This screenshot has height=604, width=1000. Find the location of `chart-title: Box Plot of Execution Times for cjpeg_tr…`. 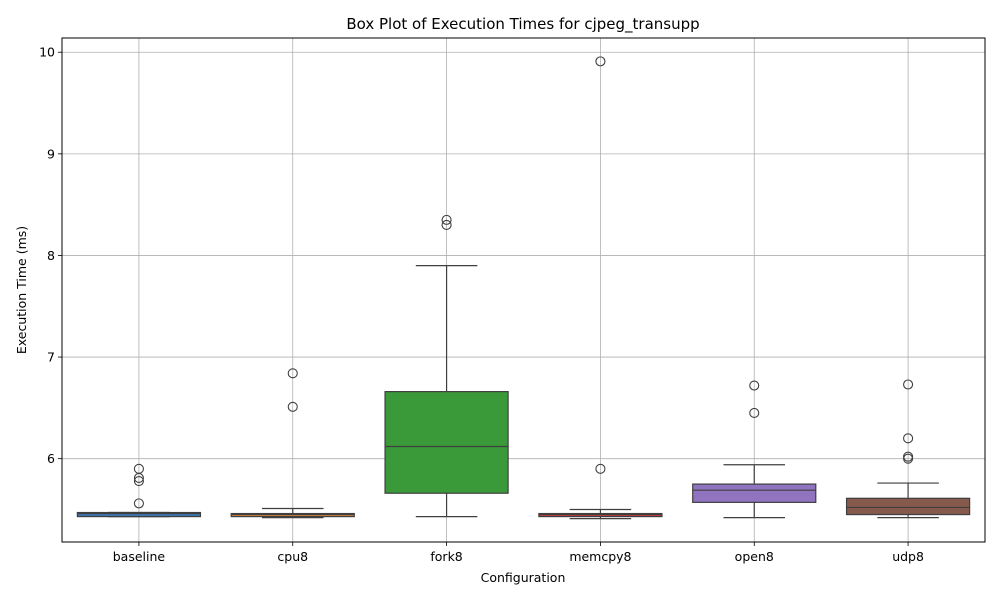

chart-title: Box Plot of Execution Times for cjpeg_tr… is located at coordinates (522, 24).